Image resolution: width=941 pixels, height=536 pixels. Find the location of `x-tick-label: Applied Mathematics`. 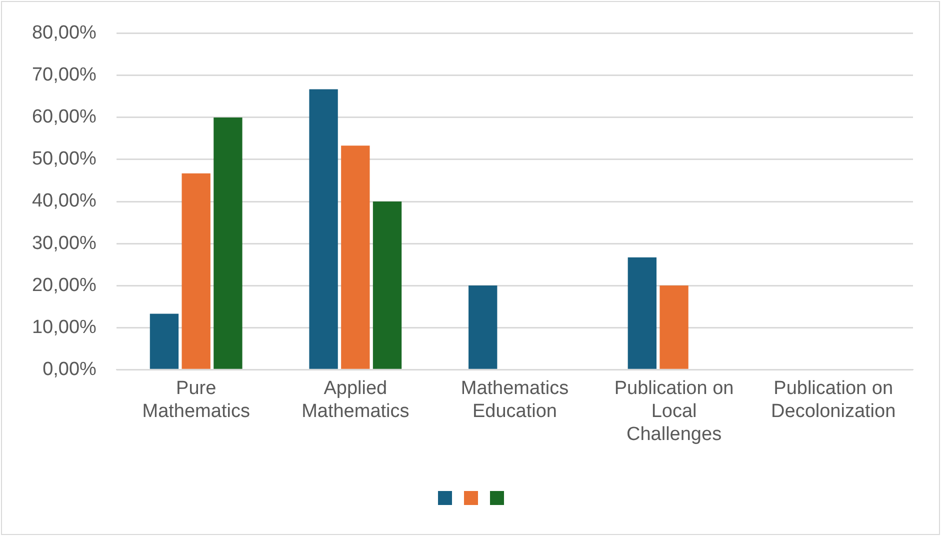

x-tick-label: Applied Mathematics is located at coordinates (356, 400).